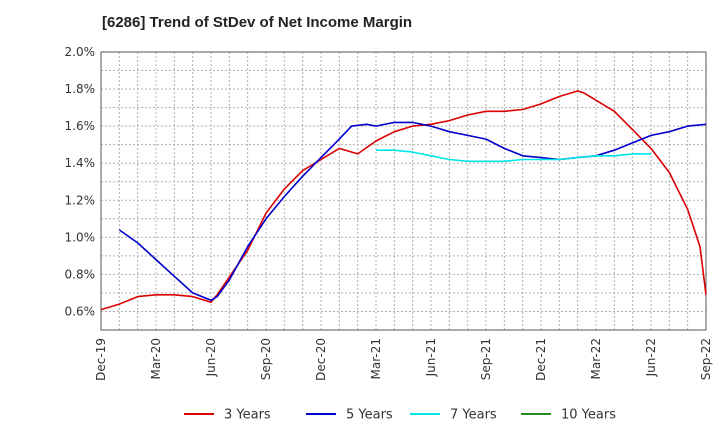  What do you see at coordinates (266, 359) in the screenshot?
I see `x-tick-label: Sep-20` at bounding box center [266, 359].